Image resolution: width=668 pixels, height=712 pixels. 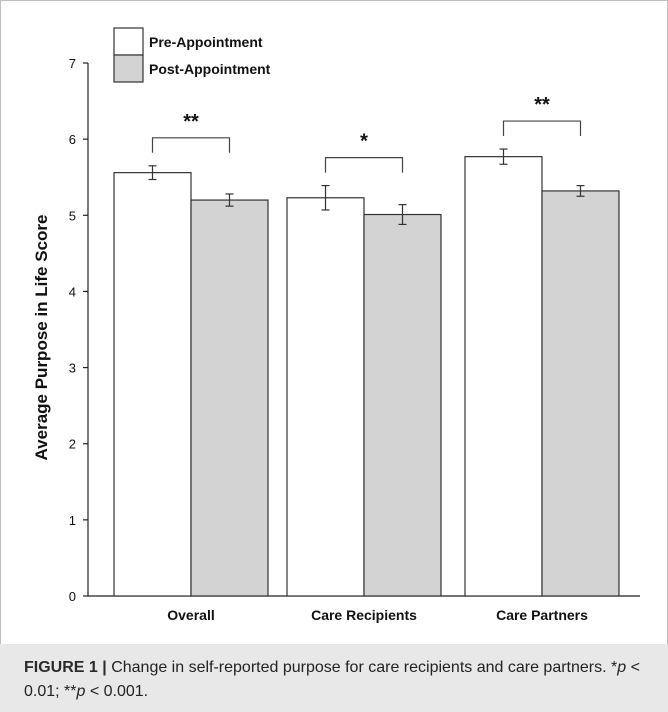 I want to click on y-tick-label: 6, so click(x=72, y=139).